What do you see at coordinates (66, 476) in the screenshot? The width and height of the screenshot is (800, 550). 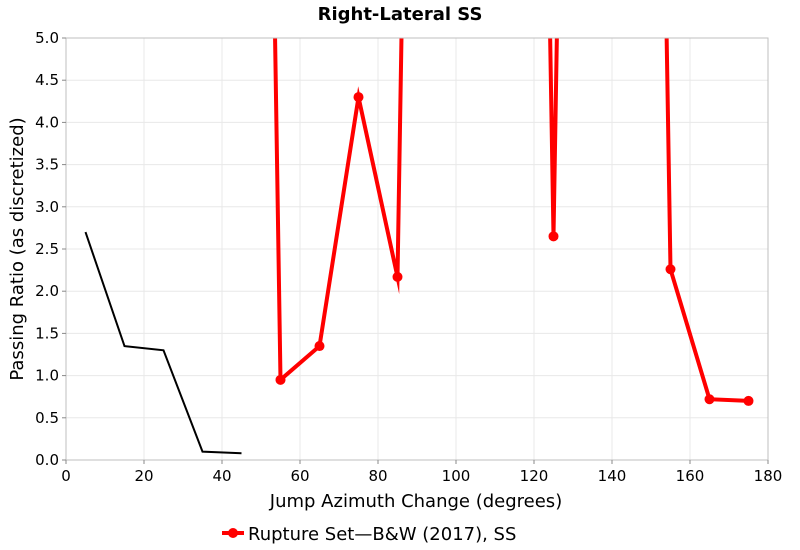 I see `x-tick-label: 0` at bounding box center [66, 476].